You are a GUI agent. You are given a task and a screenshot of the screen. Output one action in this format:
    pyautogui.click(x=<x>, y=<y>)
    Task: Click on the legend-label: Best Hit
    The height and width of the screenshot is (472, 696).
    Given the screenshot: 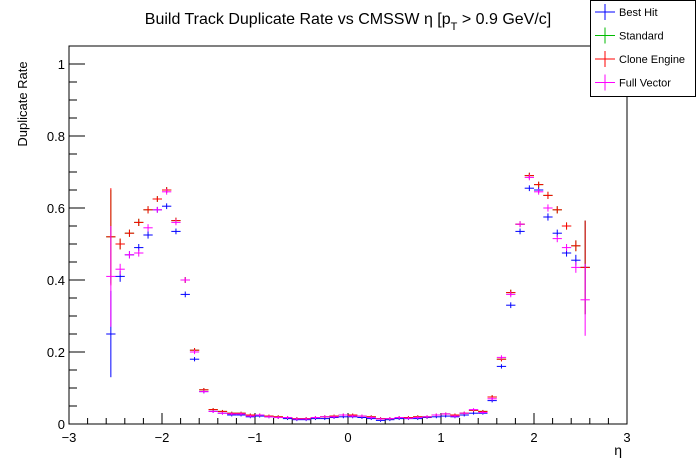 What is the action you would take?
    pyautogui.click(x=638, y=13)
    